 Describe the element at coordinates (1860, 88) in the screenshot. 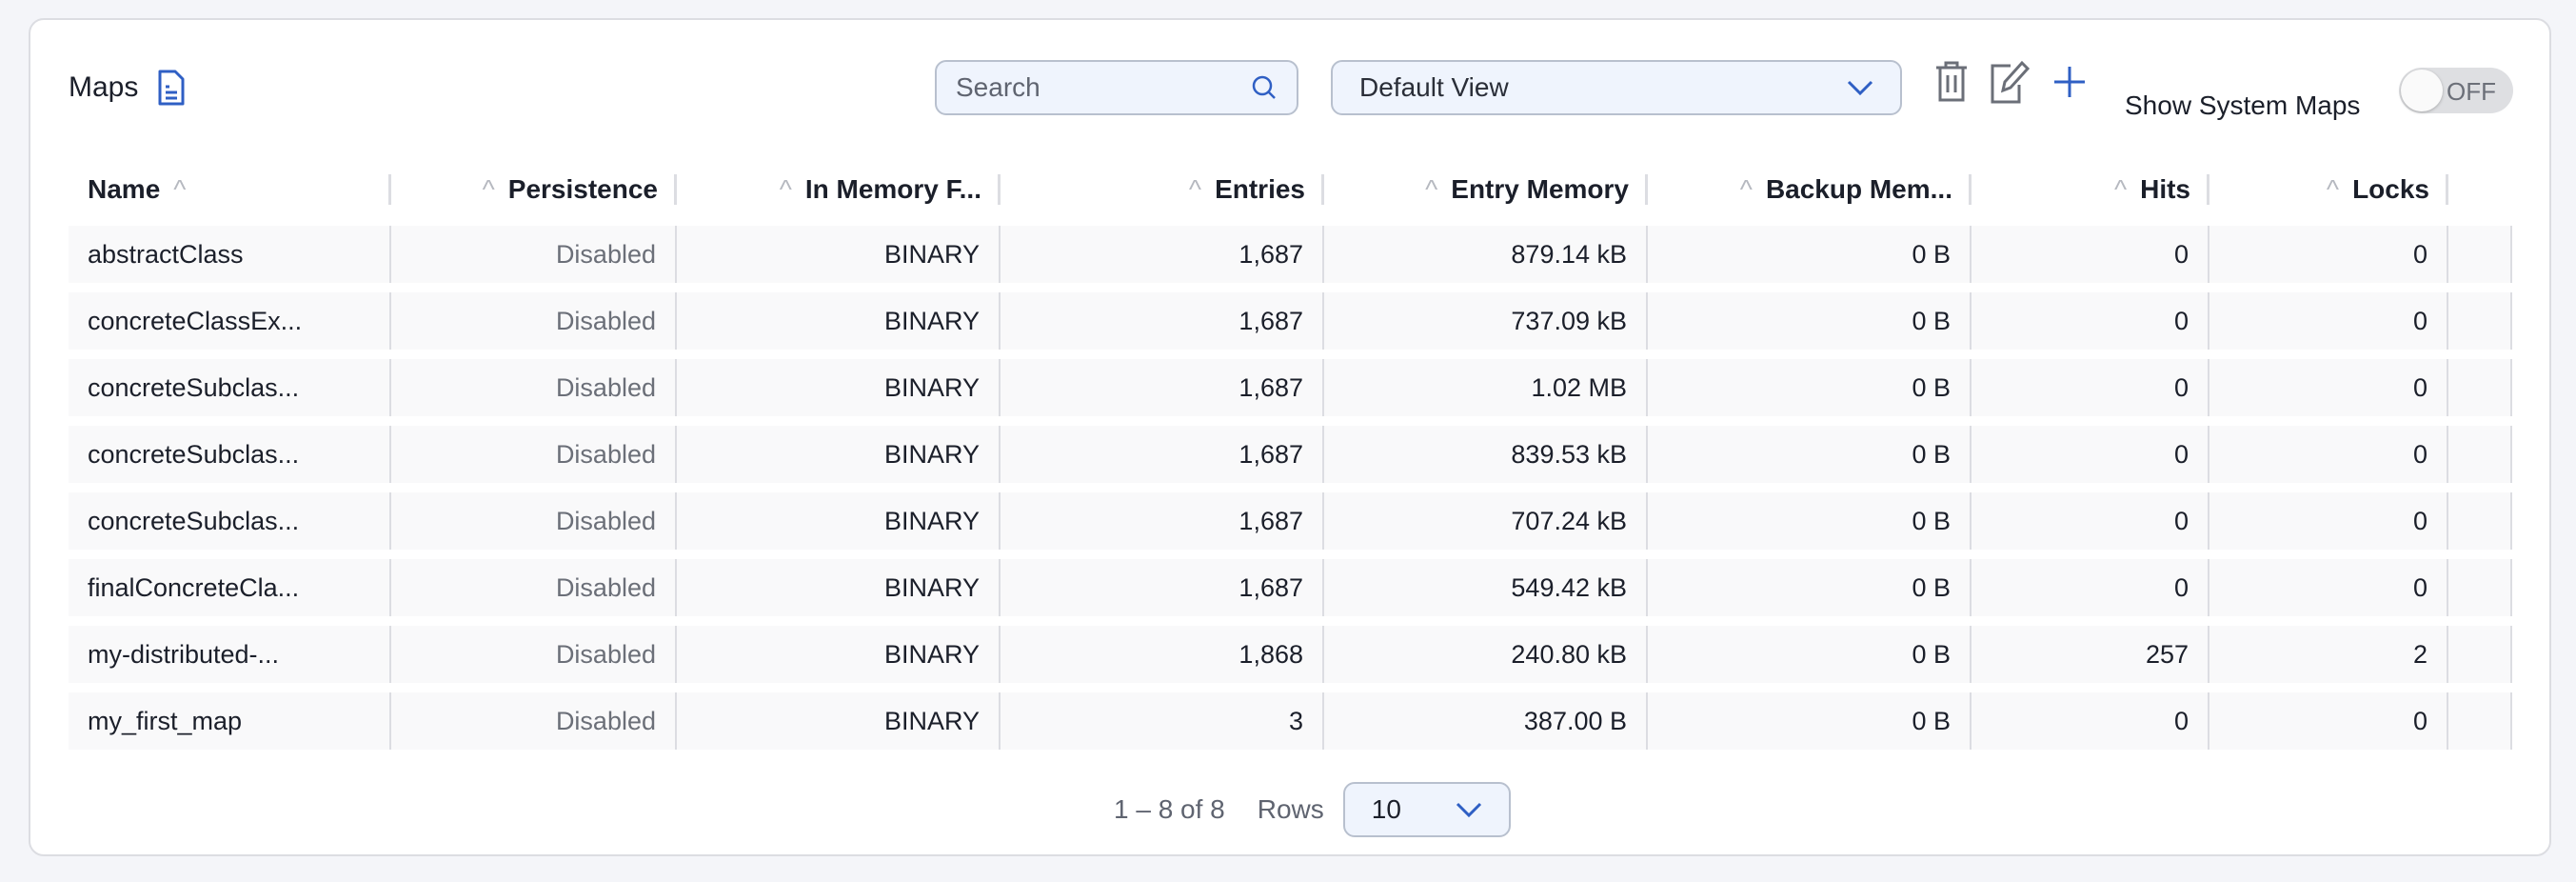

I see `chevron-down-icon` at that location.